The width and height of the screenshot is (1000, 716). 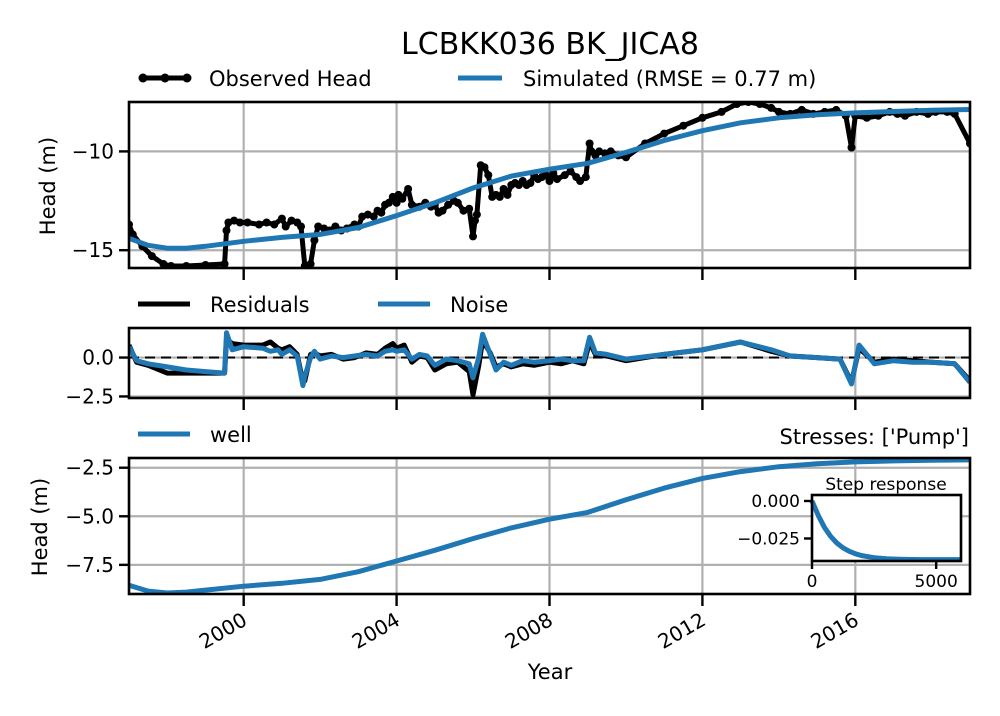 I want to click on y-tick-label: −5.0, so click(x=89, y=516).